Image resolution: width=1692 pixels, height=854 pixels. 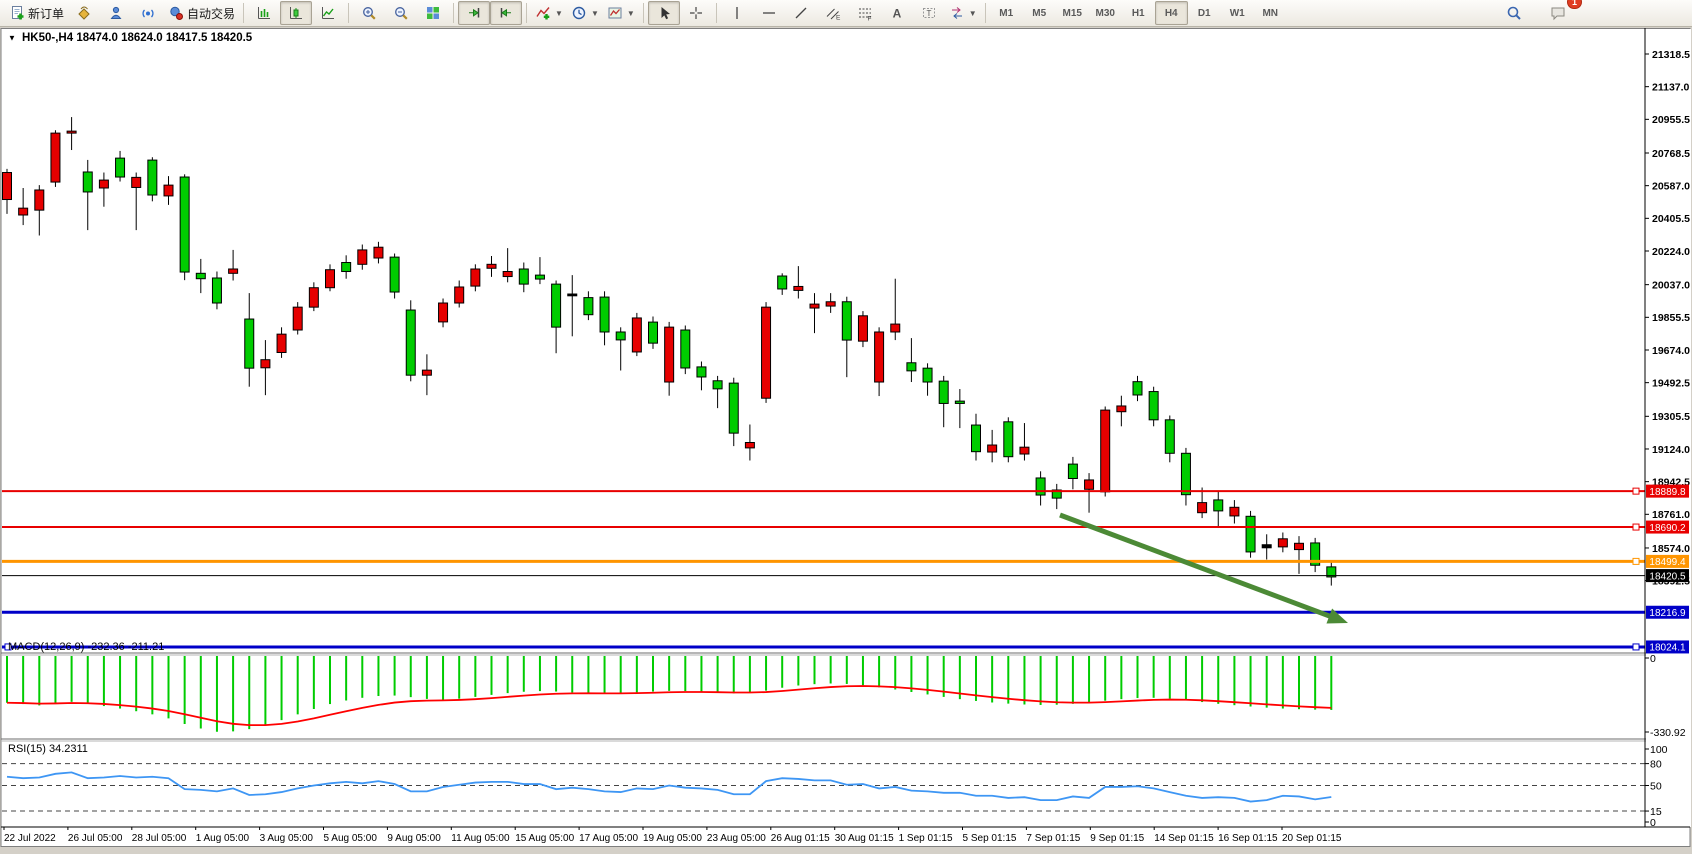 I want to click on text-label-button: T, so click(x=929, y=13).